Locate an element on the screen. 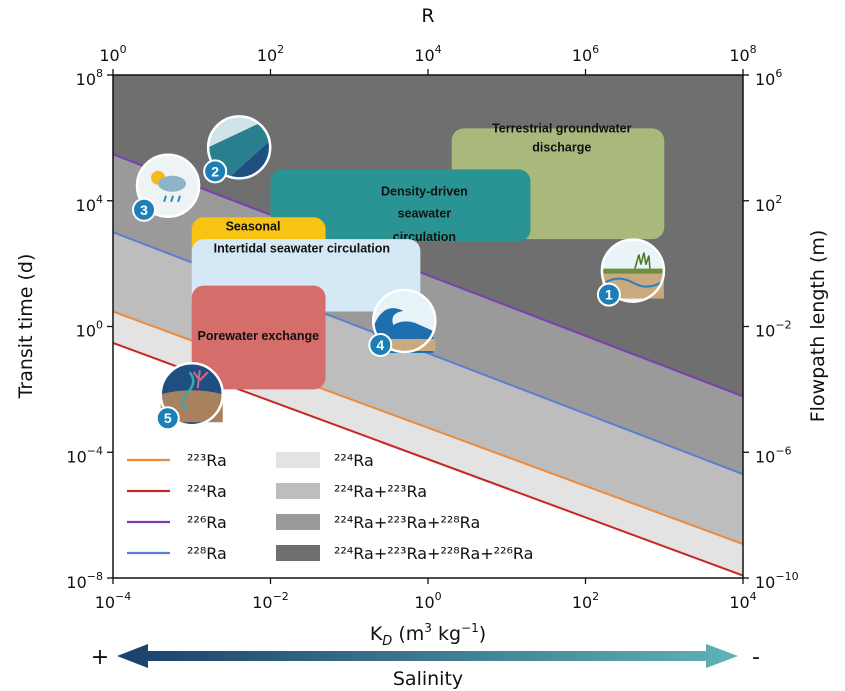 The image size is (845, 691). legend-swatch-label-4: ²²⁴Ra+²²³Ra+²²⁸Ra+²²⁶Ra is located at coordinates (433, 553).